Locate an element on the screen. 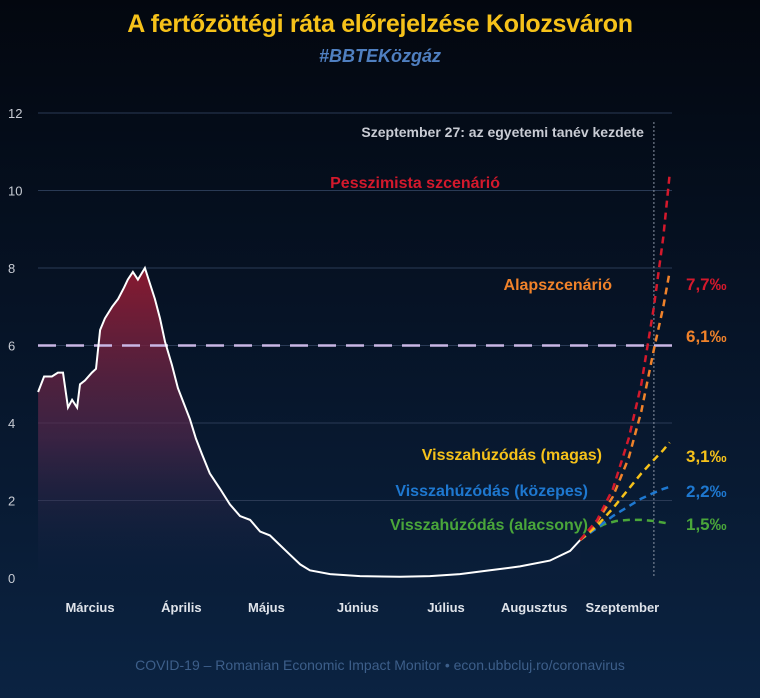 The image size is (760, 698). scenario-label: Pesszimista szcenárió is located at coordinates (415, 183).